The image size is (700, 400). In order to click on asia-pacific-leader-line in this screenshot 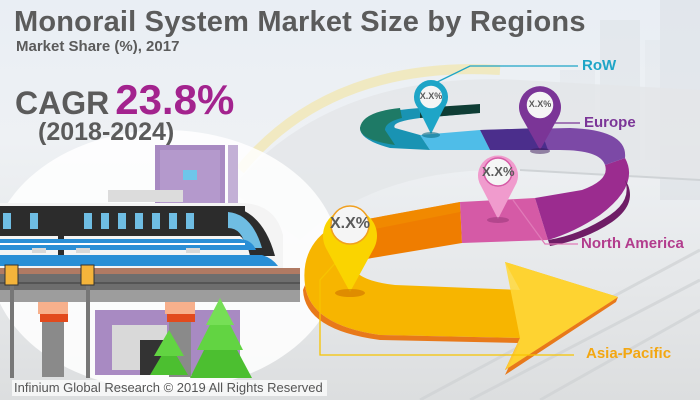, I will do `click(446, 307)`.